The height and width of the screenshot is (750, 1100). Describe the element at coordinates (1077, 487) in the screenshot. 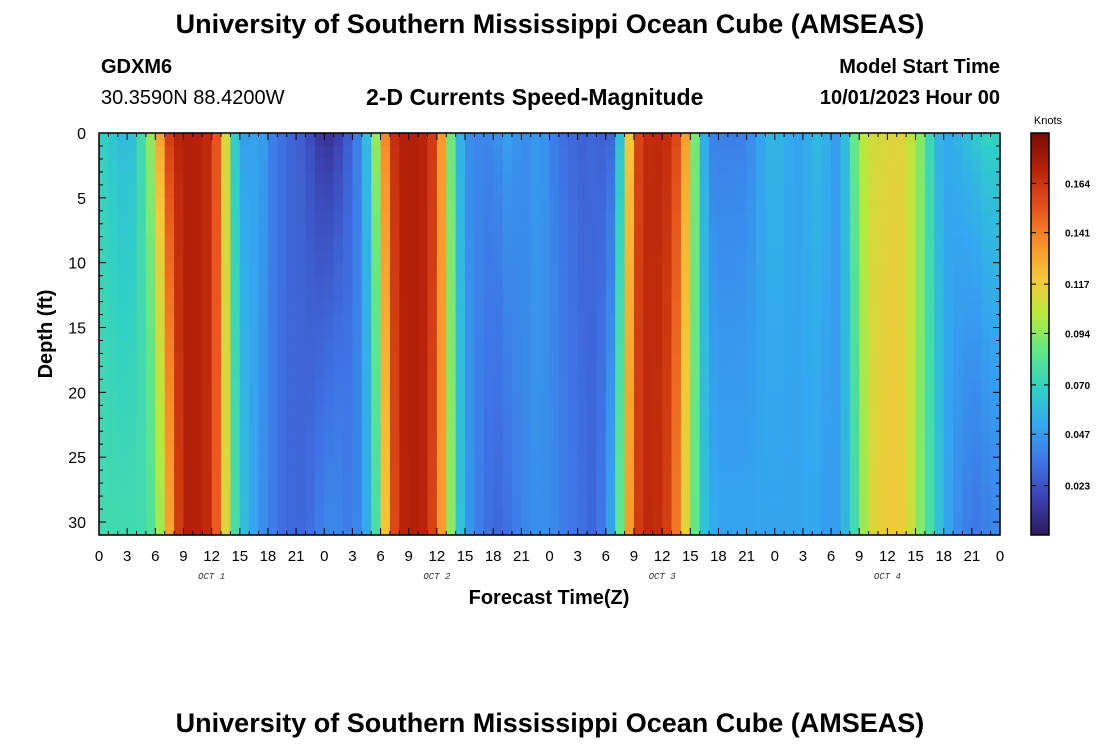

I see `colorbar-tick-label: 0.023` at that location.